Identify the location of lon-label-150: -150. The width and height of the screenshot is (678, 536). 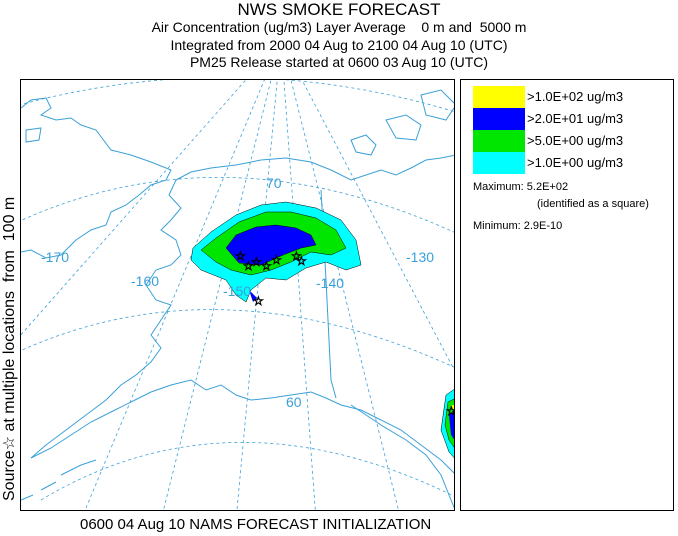
(237, 291).